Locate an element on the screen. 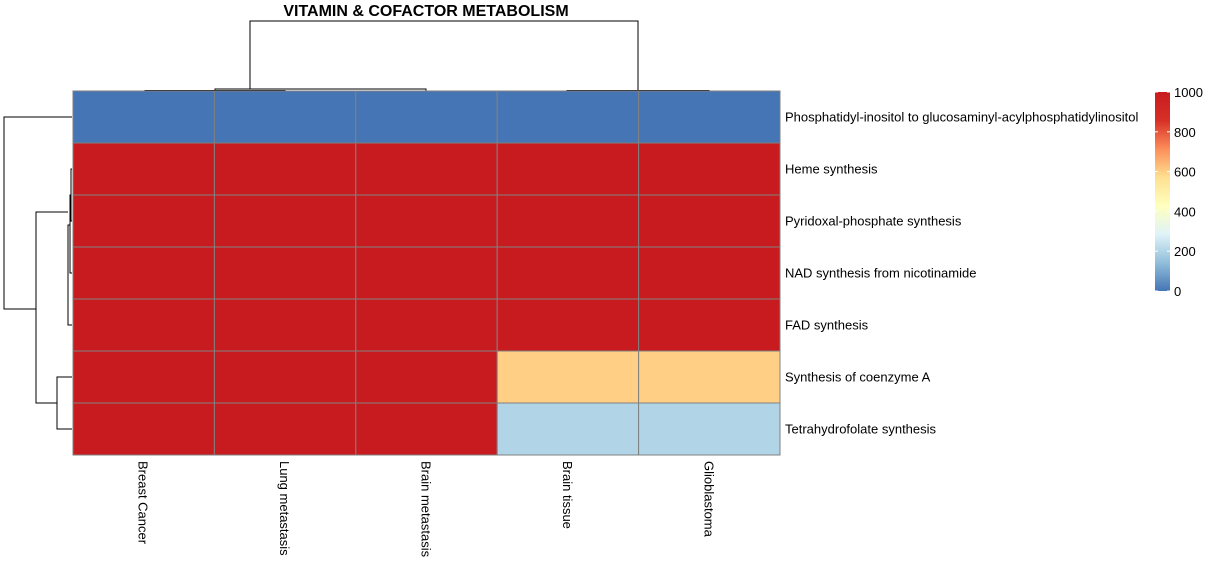 The height and width of the screenshot is (567, 1211). row-label: Heme synthesis is located at coordinates (831, 169).